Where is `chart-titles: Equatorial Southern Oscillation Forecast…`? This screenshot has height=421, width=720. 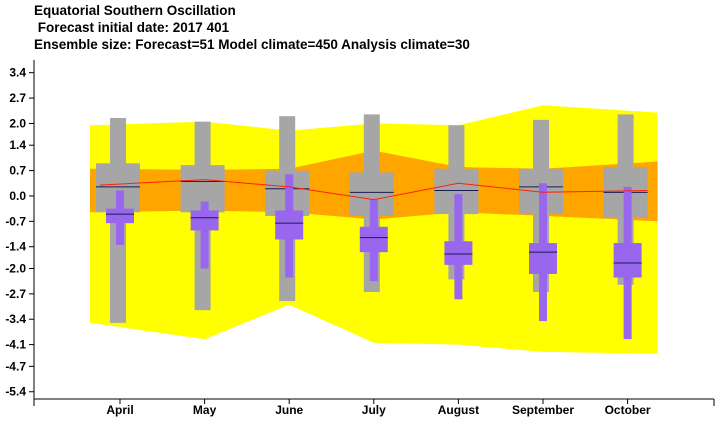 chart-titles: Equatorial Southern Oscillation Forecast… is located at coordinates (252, 27).